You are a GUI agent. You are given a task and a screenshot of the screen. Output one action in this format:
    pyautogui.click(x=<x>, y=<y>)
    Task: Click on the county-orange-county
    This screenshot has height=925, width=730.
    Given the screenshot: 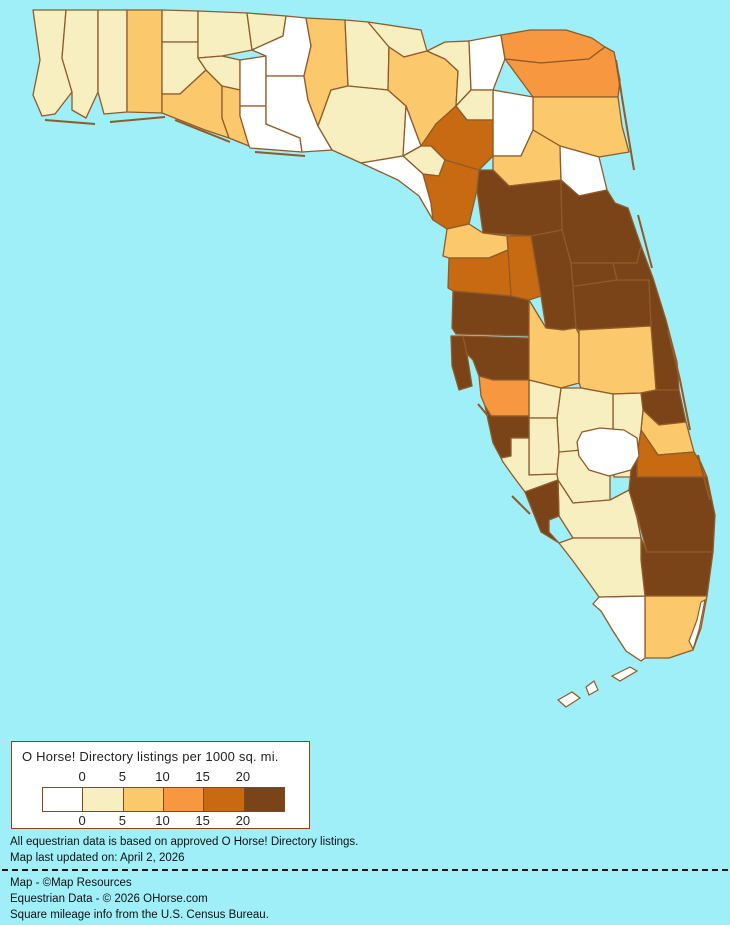 What is the action you would take?
    pyautogui.click(x=612, y=305)
    